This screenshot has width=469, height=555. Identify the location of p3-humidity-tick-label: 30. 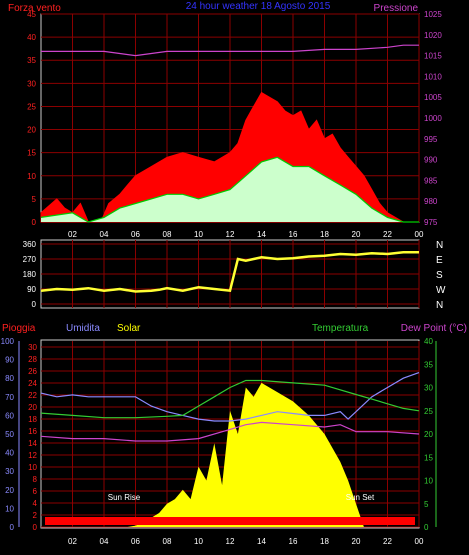
(9, 471).